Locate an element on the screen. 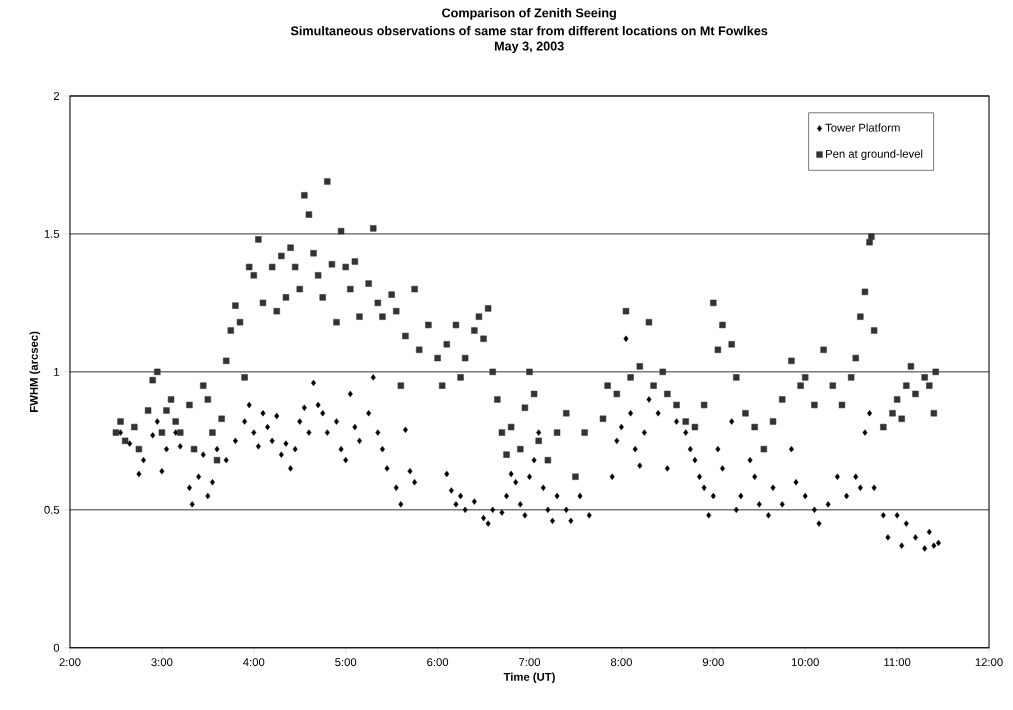 Image resolution: width=1013 pixels, height=710 pixels. x-tick-label: 10:00 is located at coordinates (805, 662).